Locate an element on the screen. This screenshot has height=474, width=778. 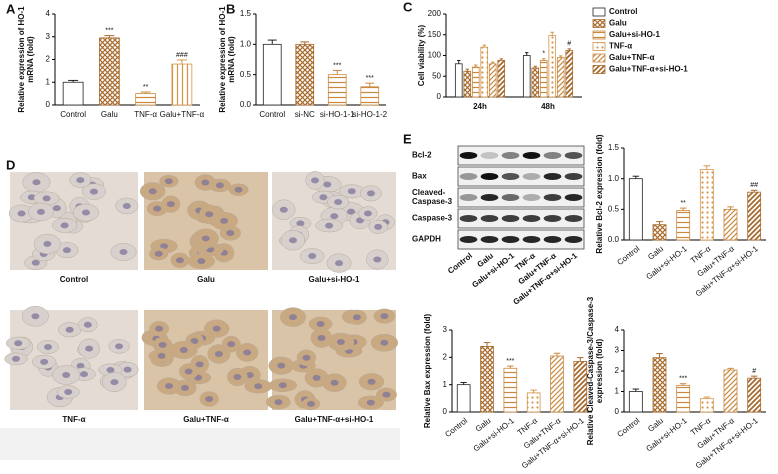
background-band is located at coordinates (200, 444).